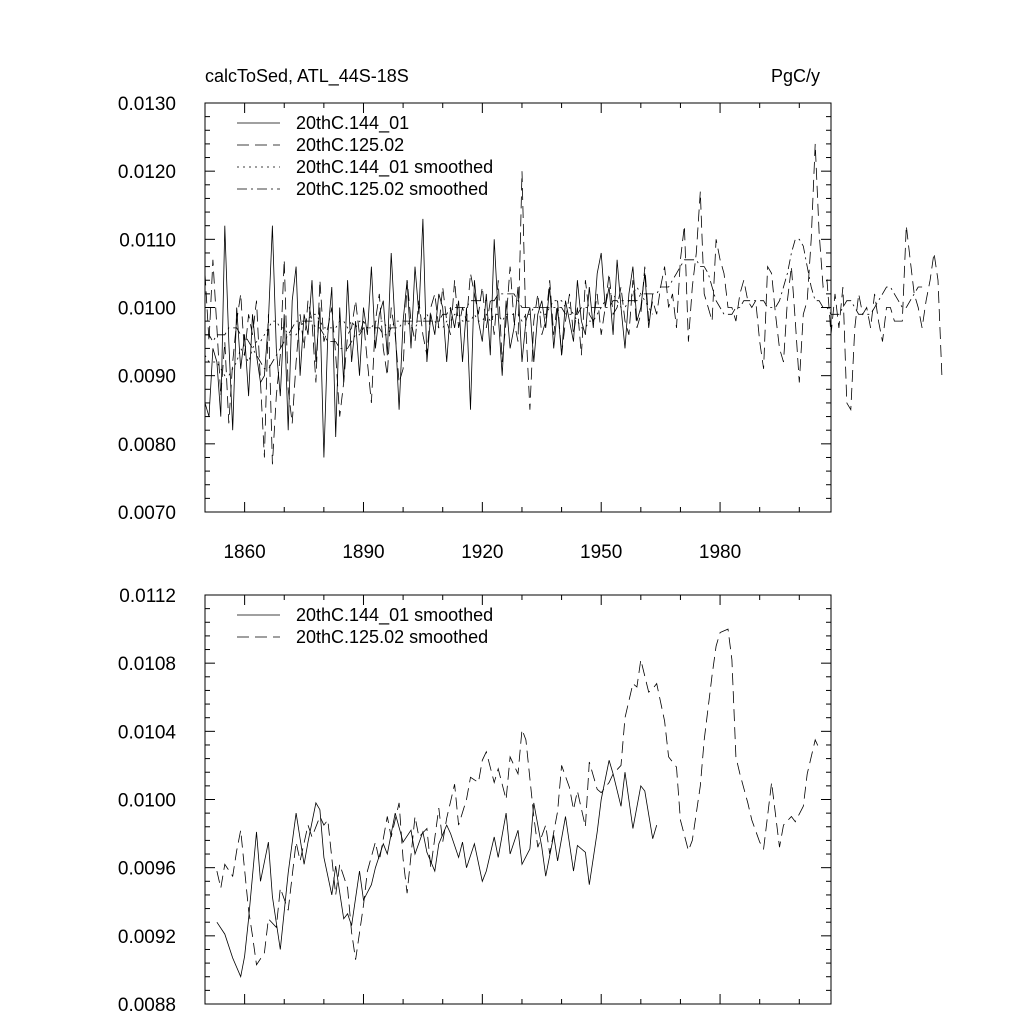 This screenshot has height=1024, width=1024. I want to click on top-panel-units: PgC/y, so click(795, 76).